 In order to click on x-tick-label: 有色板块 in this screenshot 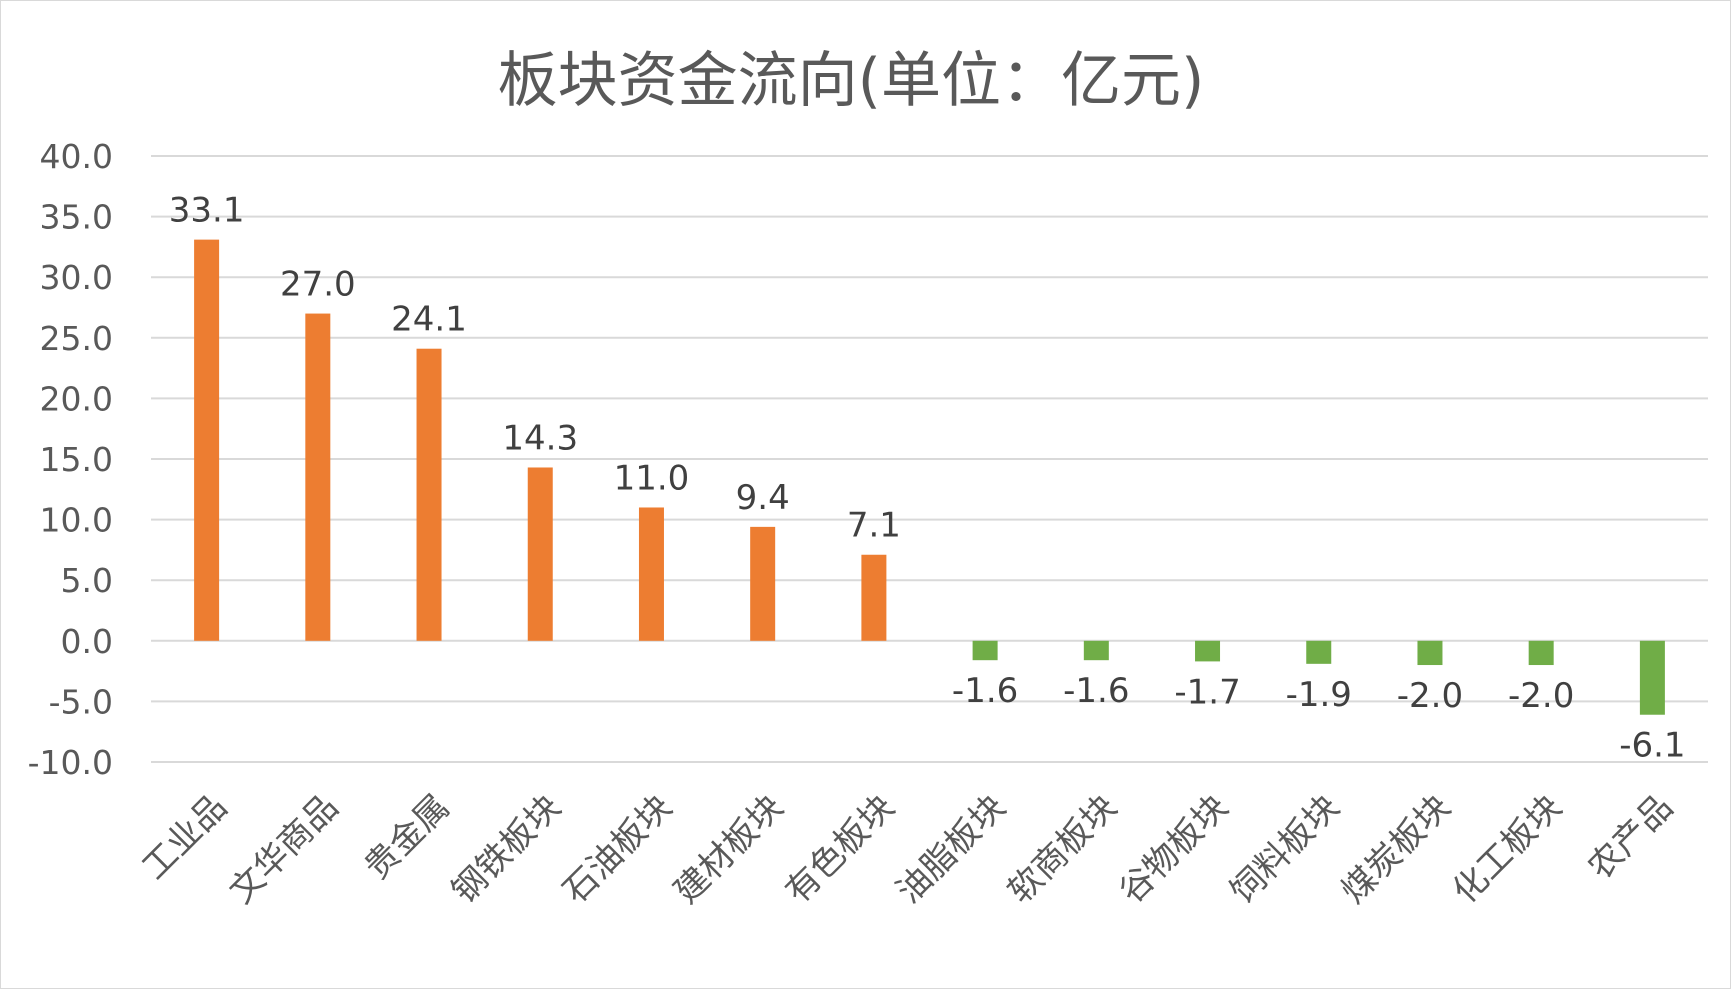, I will do `click(840, 849)`.